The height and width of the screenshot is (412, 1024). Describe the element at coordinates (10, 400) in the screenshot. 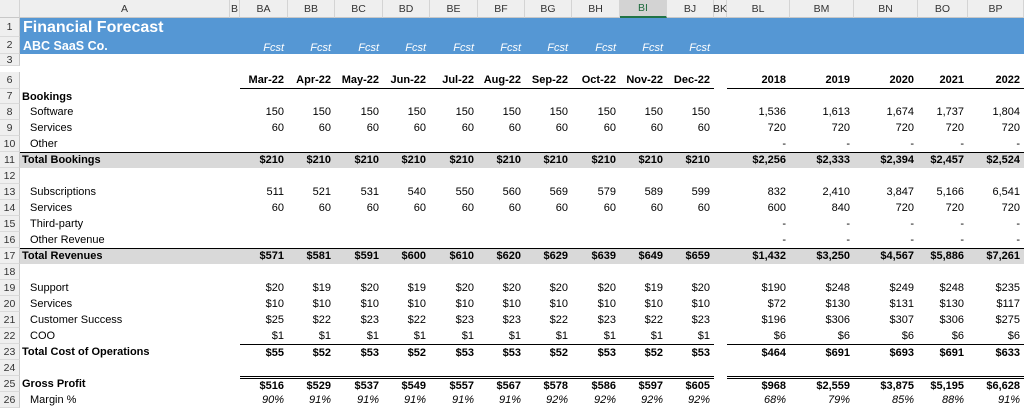

I see `row-number: 26` at that location.